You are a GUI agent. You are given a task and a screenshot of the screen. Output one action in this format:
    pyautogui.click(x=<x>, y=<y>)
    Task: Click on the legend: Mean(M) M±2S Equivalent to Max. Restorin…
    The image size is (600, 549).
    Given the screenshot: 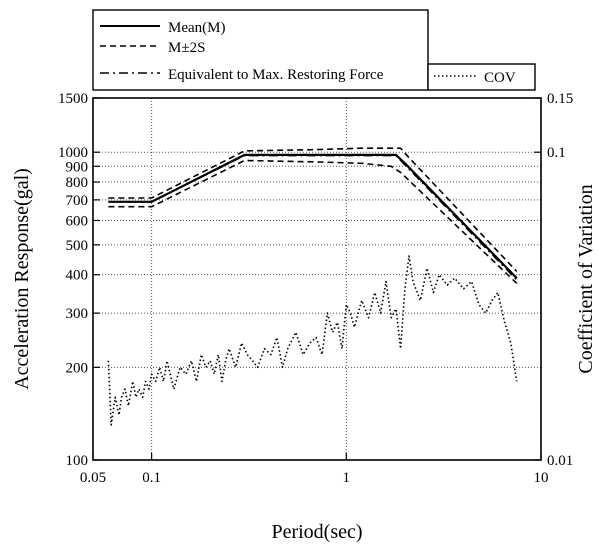 What is the action you would take?
    pyautogui.click(x=260, y=50)
    